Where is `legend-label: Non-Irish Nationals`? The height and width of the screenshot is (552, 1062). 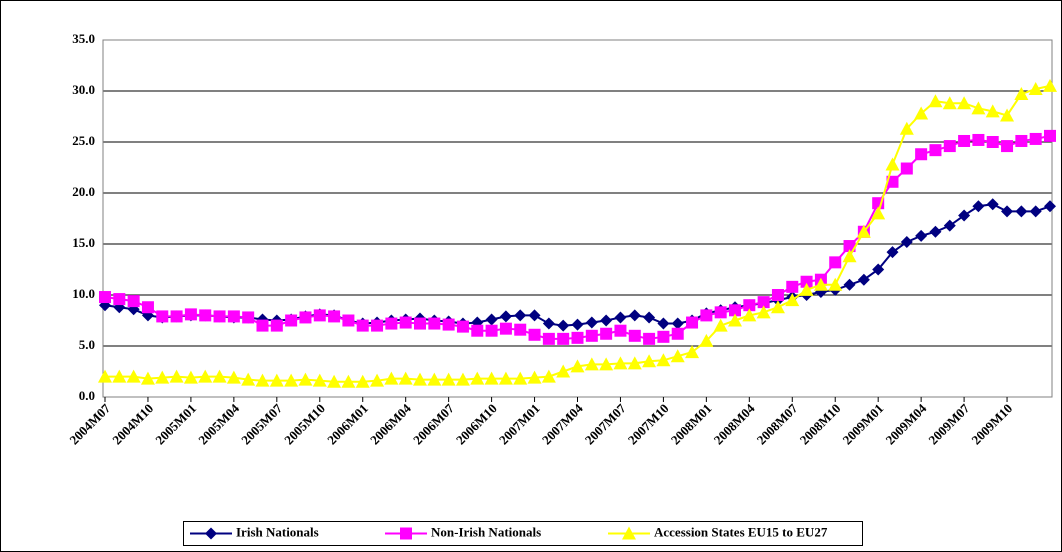 legend-label: Non-Irish Nationals is located at coordinates (486, 531).